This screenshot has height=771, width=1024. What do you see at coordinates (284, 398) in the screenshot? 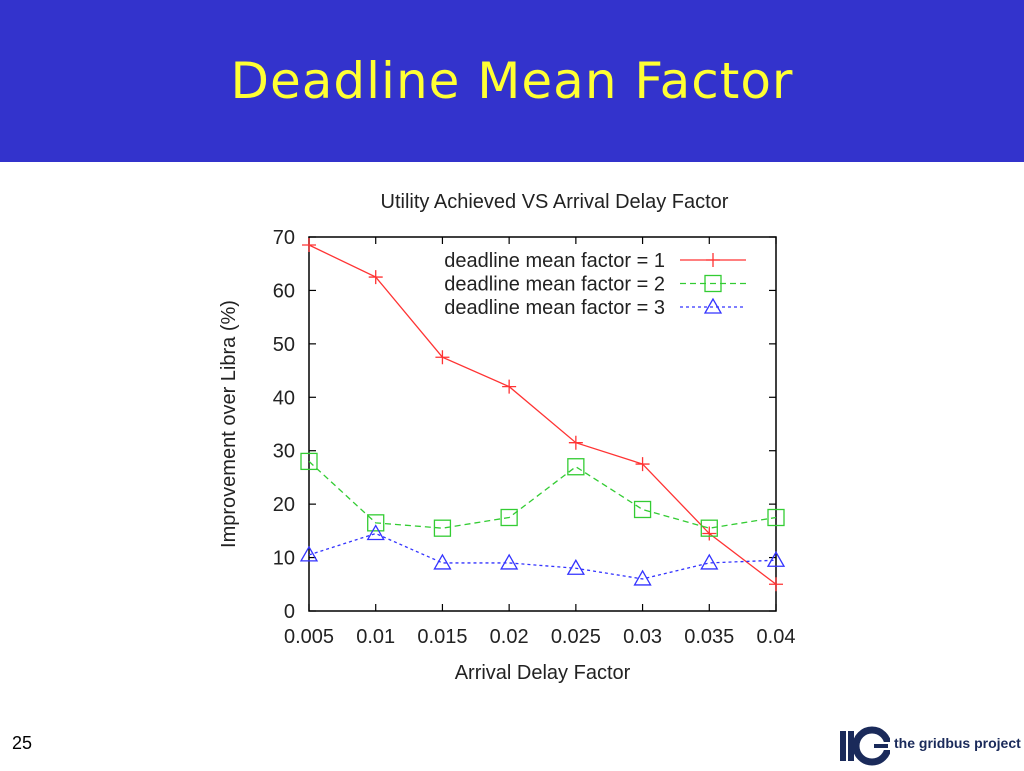
I see `y-tick-label: 40` at bounding box center [284, 398].